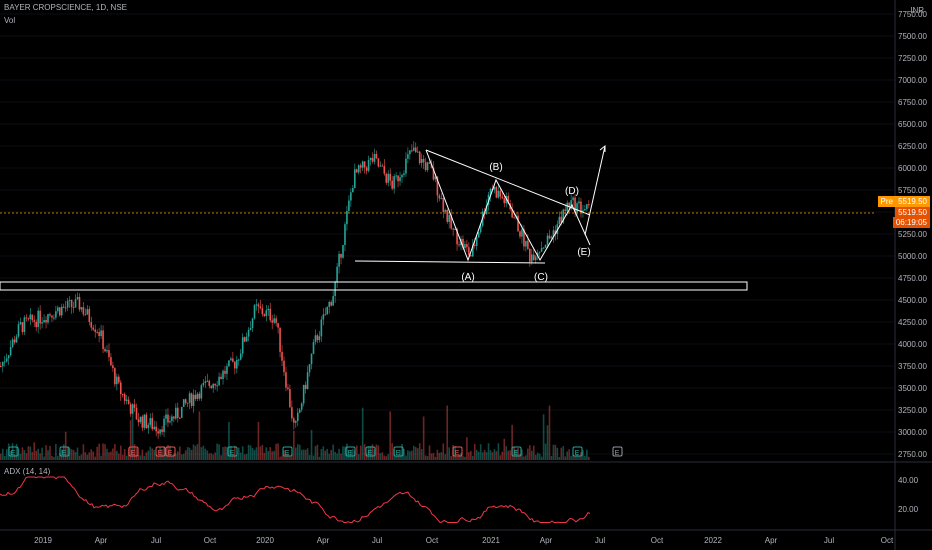 The height and width of the screenshot is (550, 932). I want to click on time-tick-label: Apr, so click(546, 540).